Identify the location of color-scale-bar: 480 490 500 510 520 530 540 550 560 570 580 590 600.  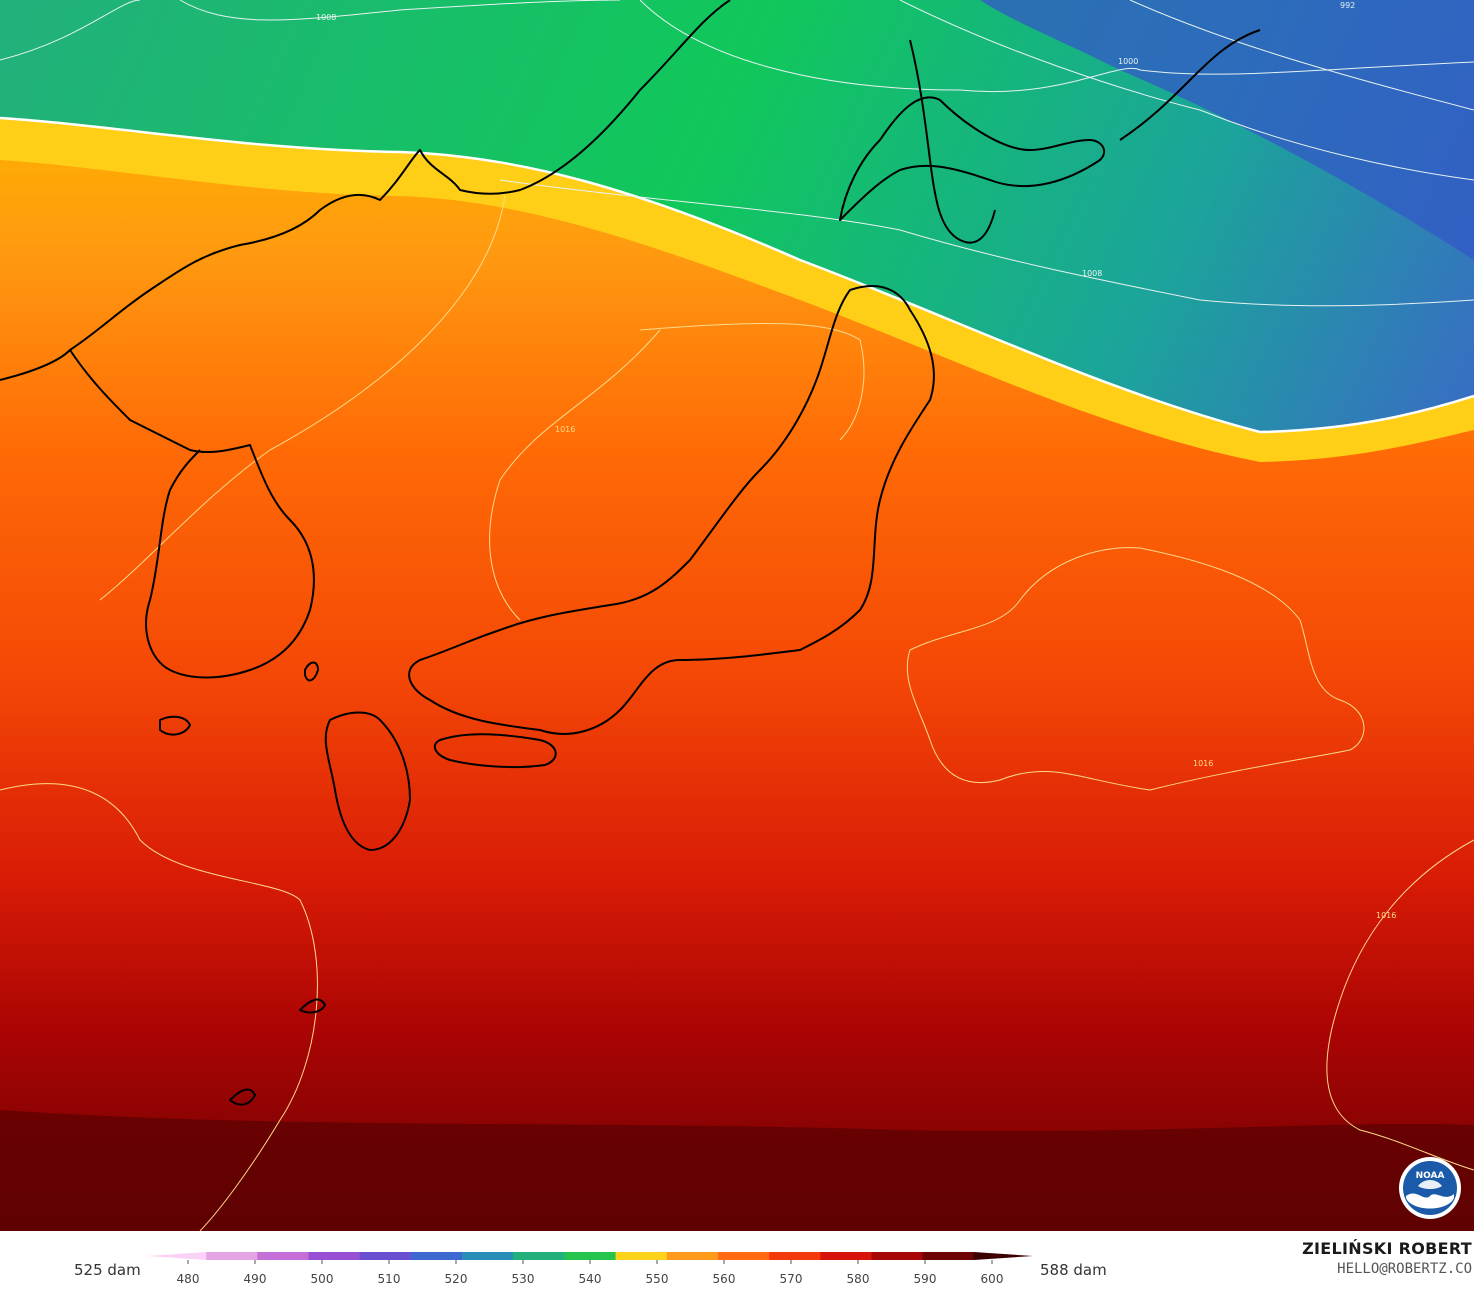
(590, 1269).